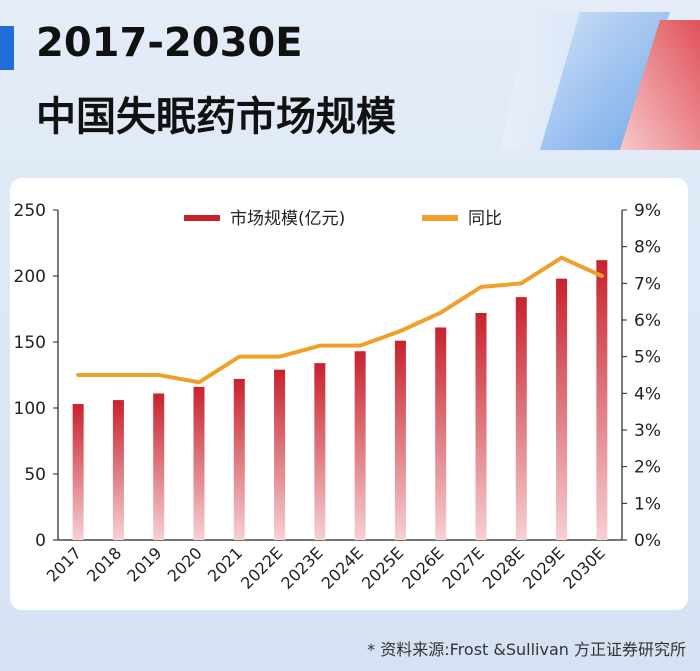 The image size is (700, 671). I want to click on page-title-years: 2017-2030E, so click(169, 43).